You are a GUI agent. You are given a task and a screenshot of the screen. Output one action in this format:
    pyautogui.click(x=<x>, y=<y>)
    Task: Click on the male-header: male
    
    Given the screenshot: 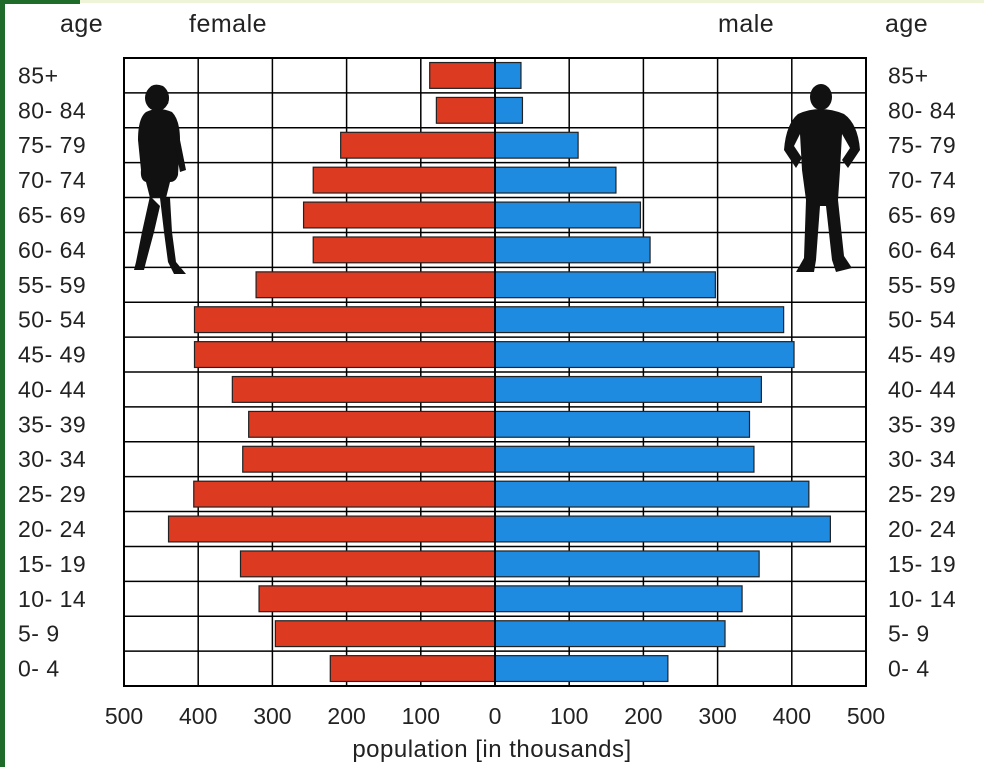 What is the action you would take?
    pyautogui.click(x=746, y=24)
    